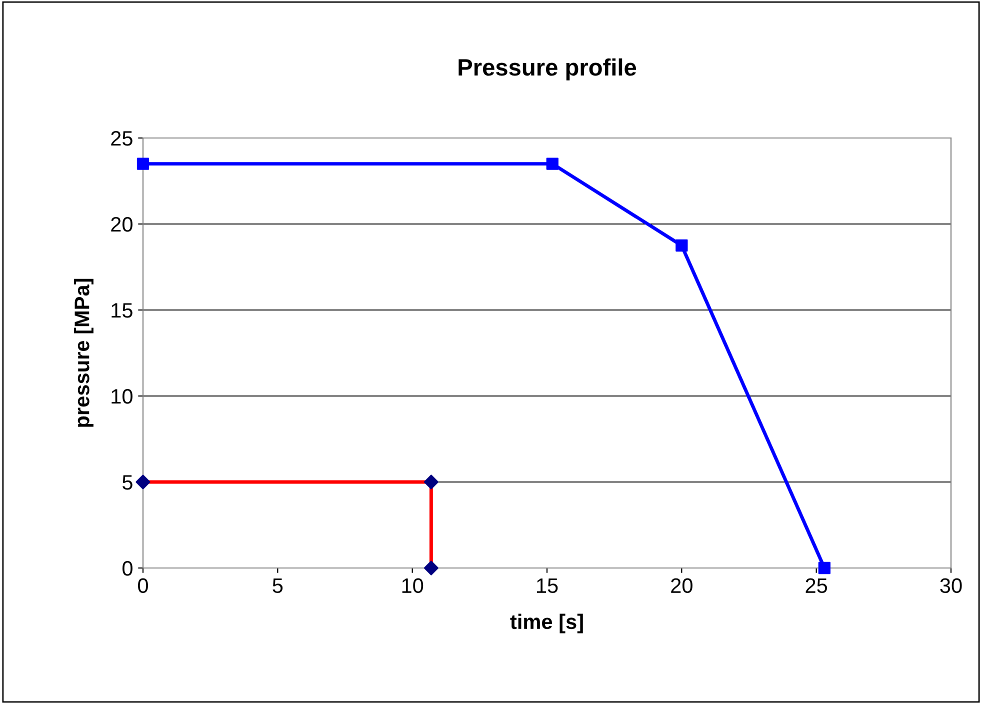  What do you see at coordinates (546, 624) in the screenshot?
I see `x-axis-title: time [s]` at bounding box center [546, 624].